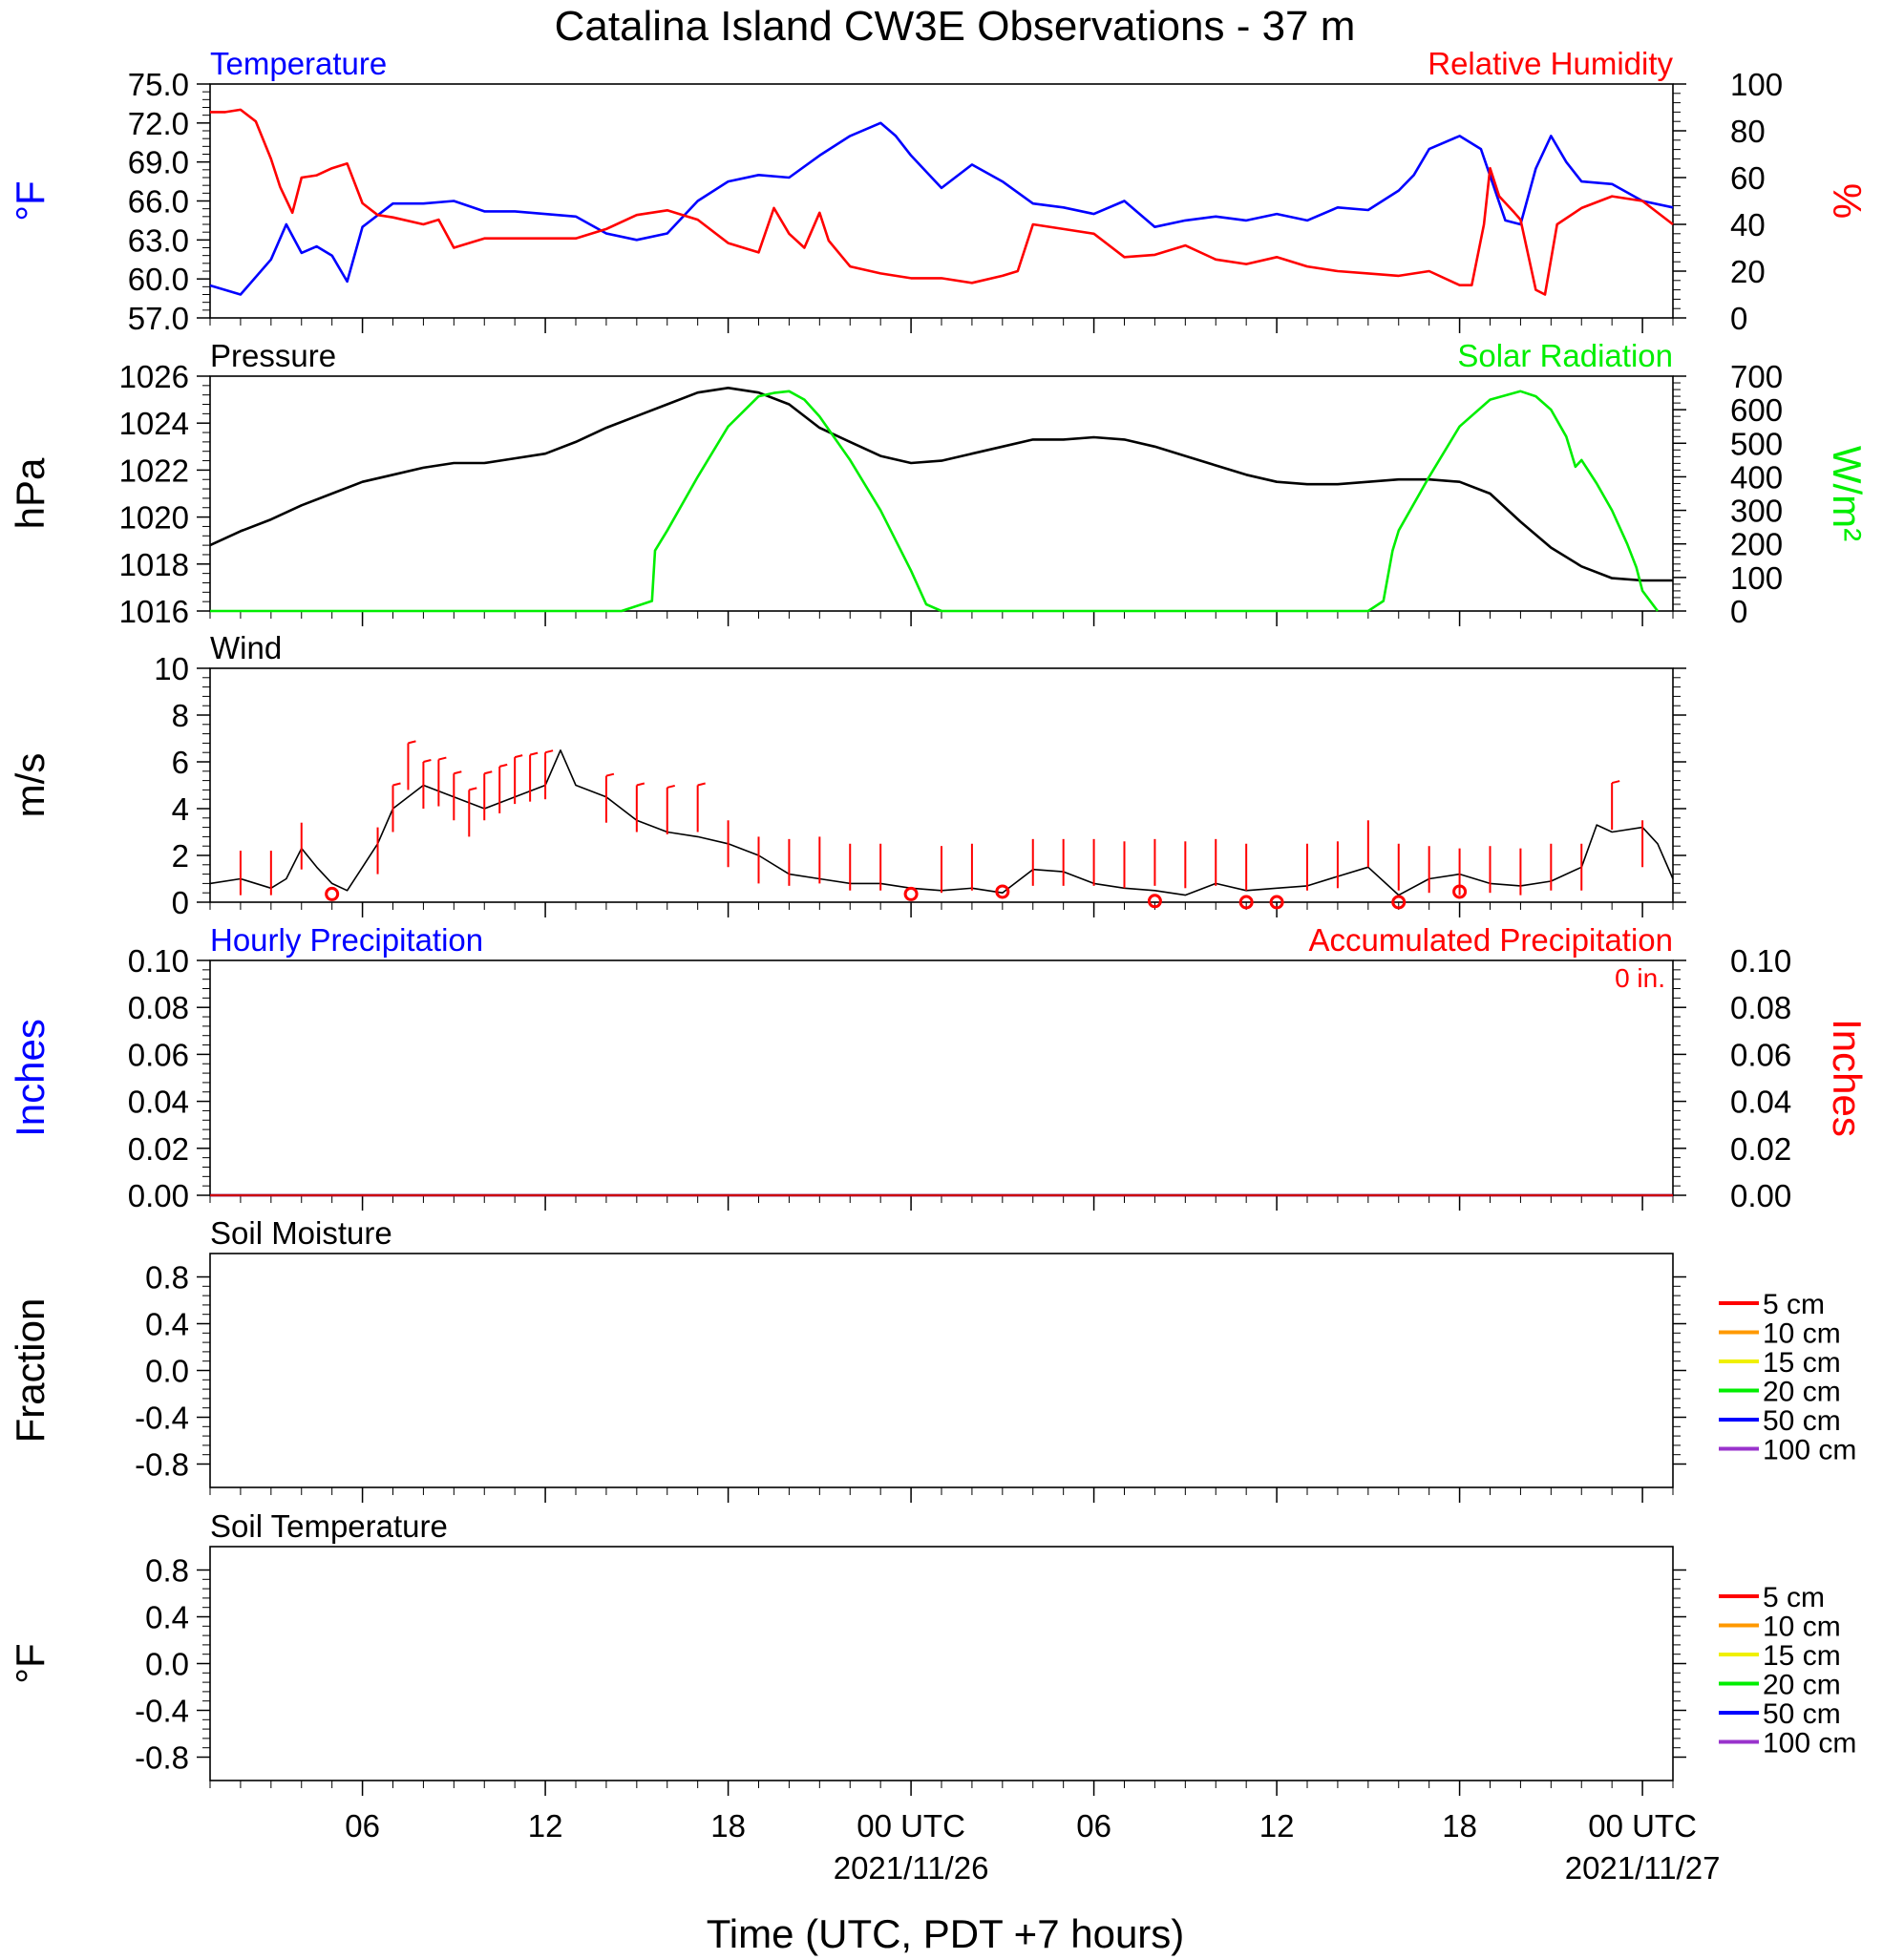 This screenshot has width=1883, height=1960. Describe the element at coordinates (1756, 511) in the screenshot. I see `y-tick-label-right: 300` at that location.